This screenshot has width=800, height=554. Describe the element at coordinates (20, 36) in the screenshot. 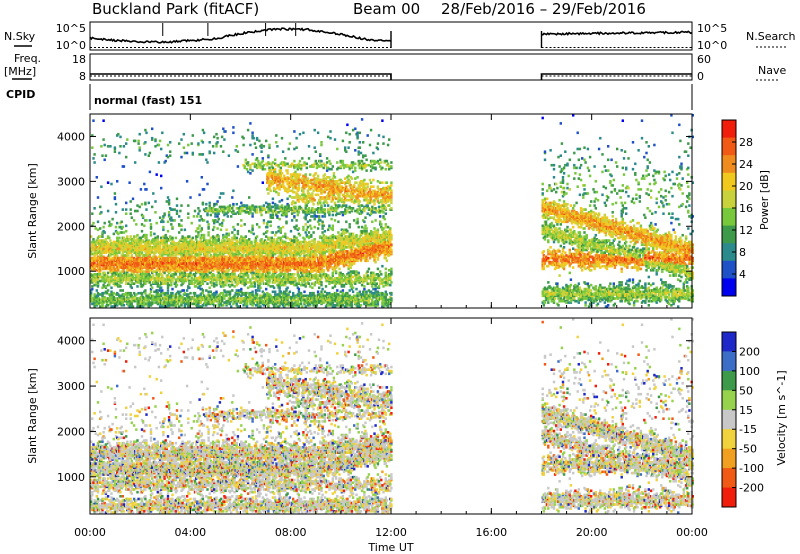

I see `nsky-label: N.Sky` at that location.